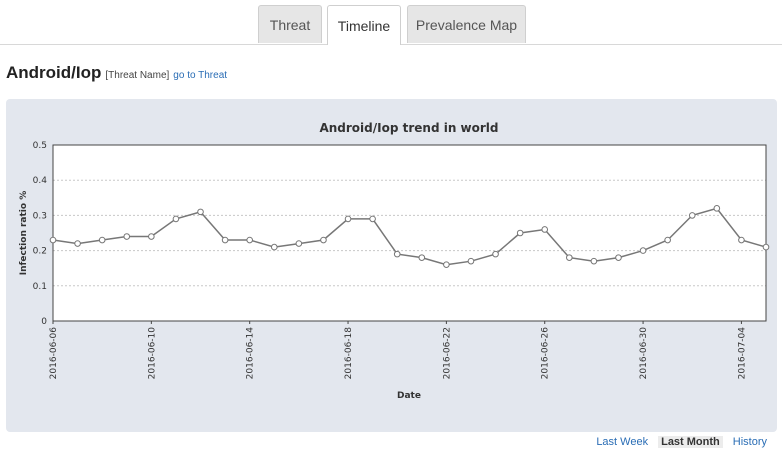  I want to click on x-tick-label: 2016-06-18, so click(349, 353).